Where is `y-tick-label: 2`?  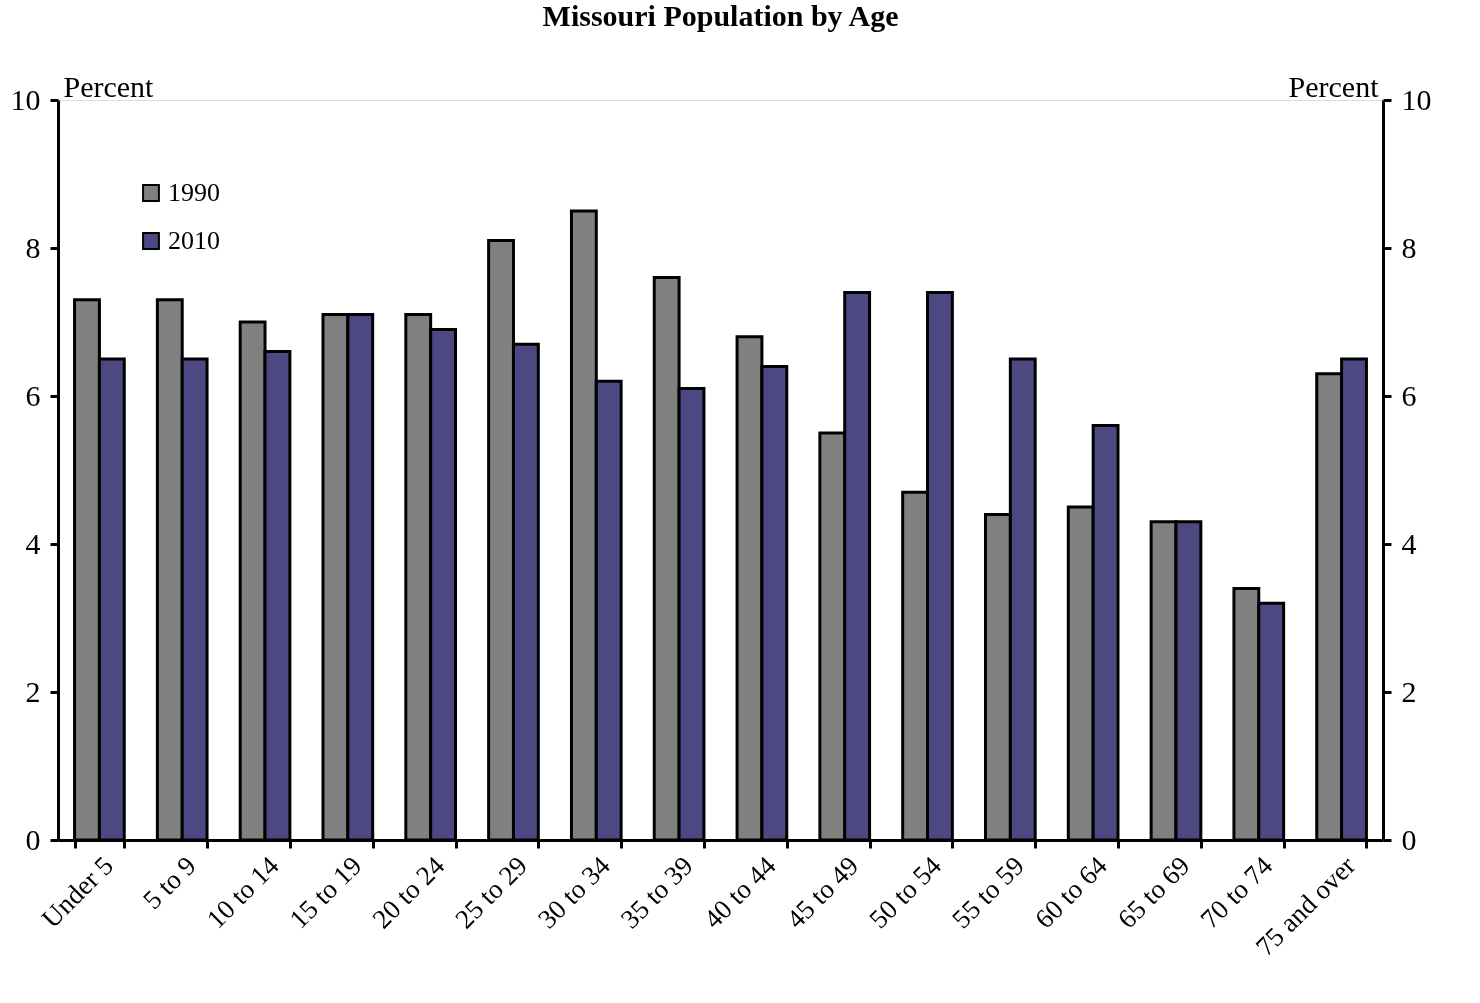
y-tick-label: 2 is located at coordinates (33, 691).